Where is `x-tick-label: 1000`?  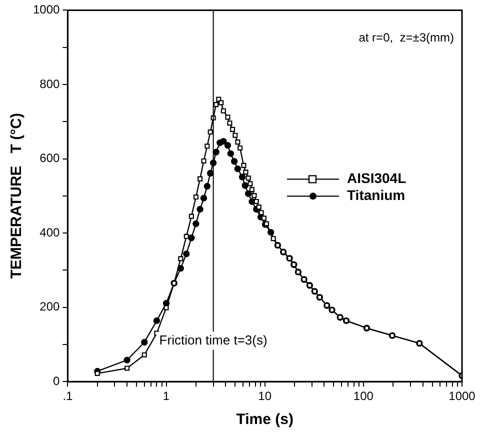
x-tick-label: 1000 is located at coordinates (462, 396).